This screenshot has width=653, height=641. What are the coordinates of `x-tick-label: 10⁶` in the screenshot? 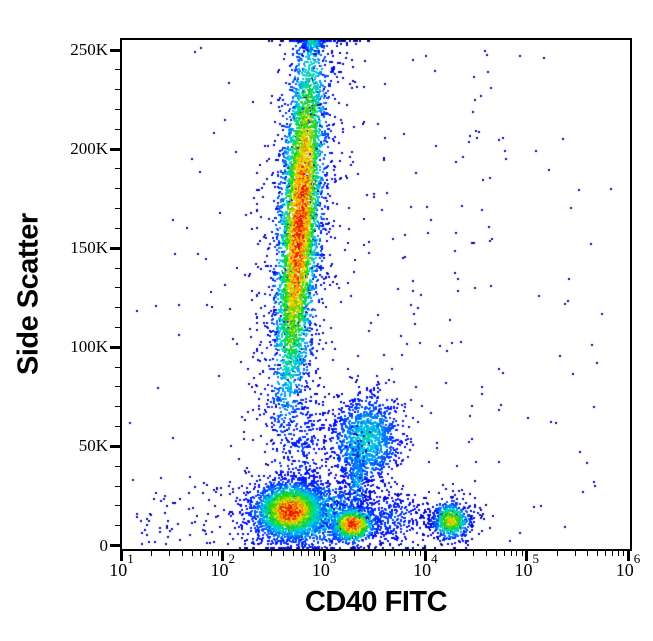 It's located at (628, 565).